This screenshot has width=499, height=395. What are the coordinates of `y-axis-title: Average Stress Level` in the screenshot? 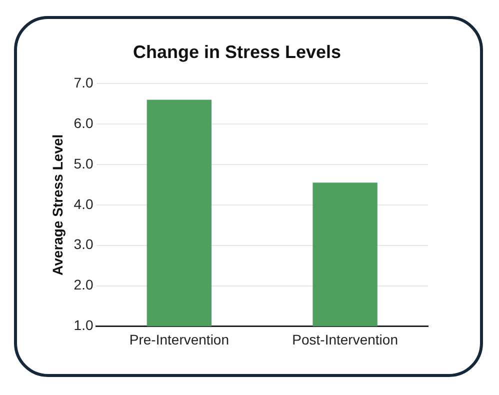 It's located at (57, 205).